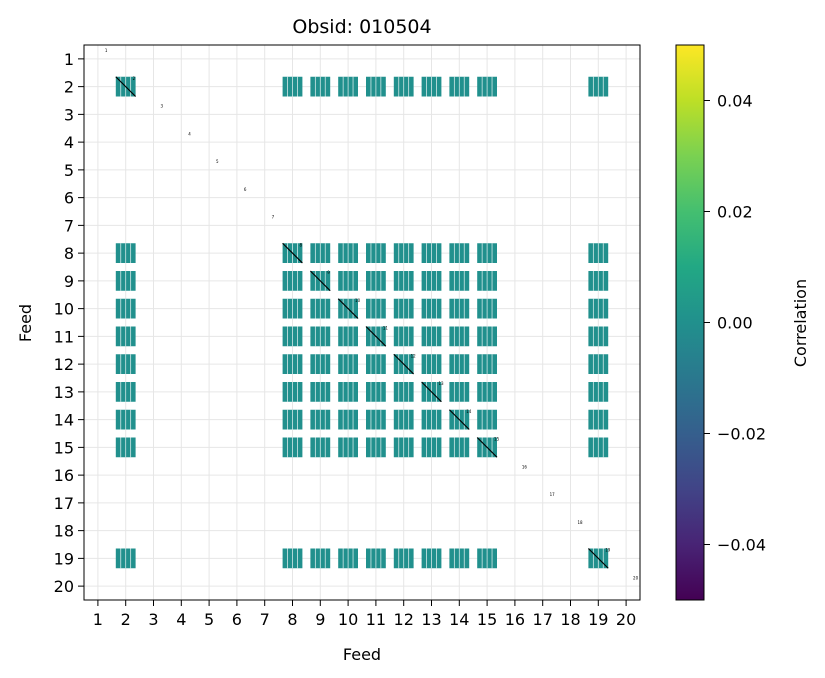 The width and height of the screenshot is (825, 678). Describe the element at coordinates (69, 87) in the screenshot. I see `y-tick-label: 2` at that location.